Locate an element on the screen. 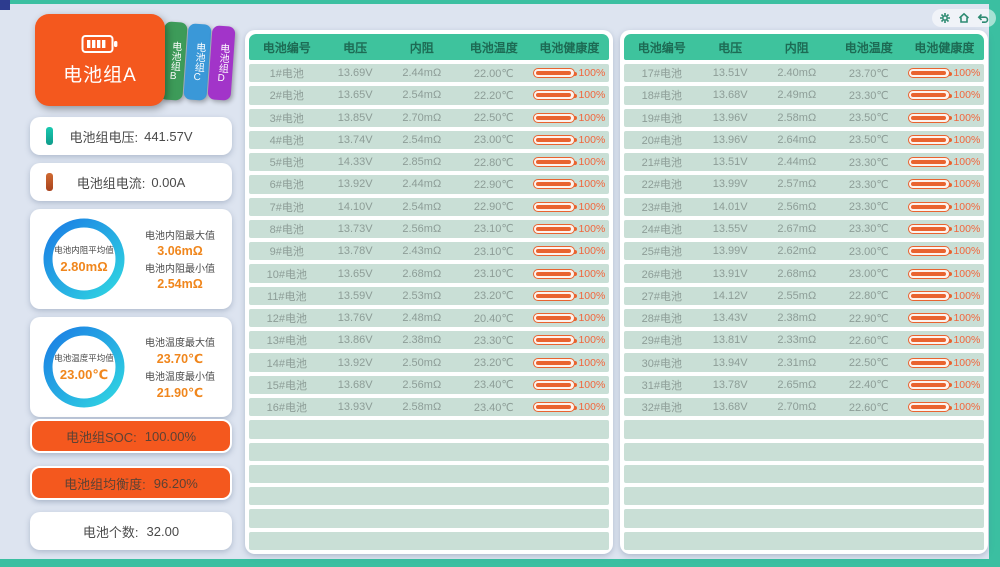  voltage-bar-icon is located at coordinates (49, 136).